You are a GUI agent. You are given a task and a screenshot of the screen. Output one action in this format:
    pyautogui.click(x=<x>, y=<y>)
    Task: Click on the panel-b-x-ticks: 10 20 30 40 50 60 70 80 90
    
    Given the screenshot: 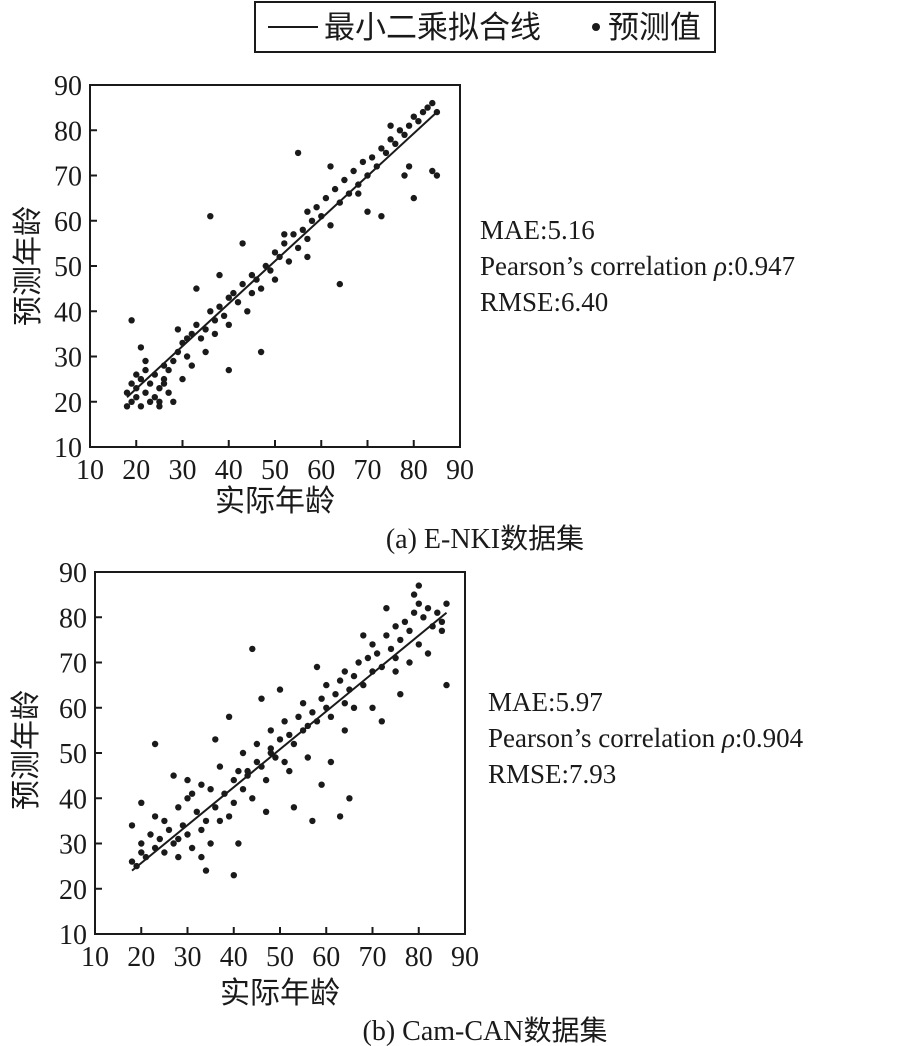 What is the action you would take?
    pyautogui.click(x=280, y=950)
    